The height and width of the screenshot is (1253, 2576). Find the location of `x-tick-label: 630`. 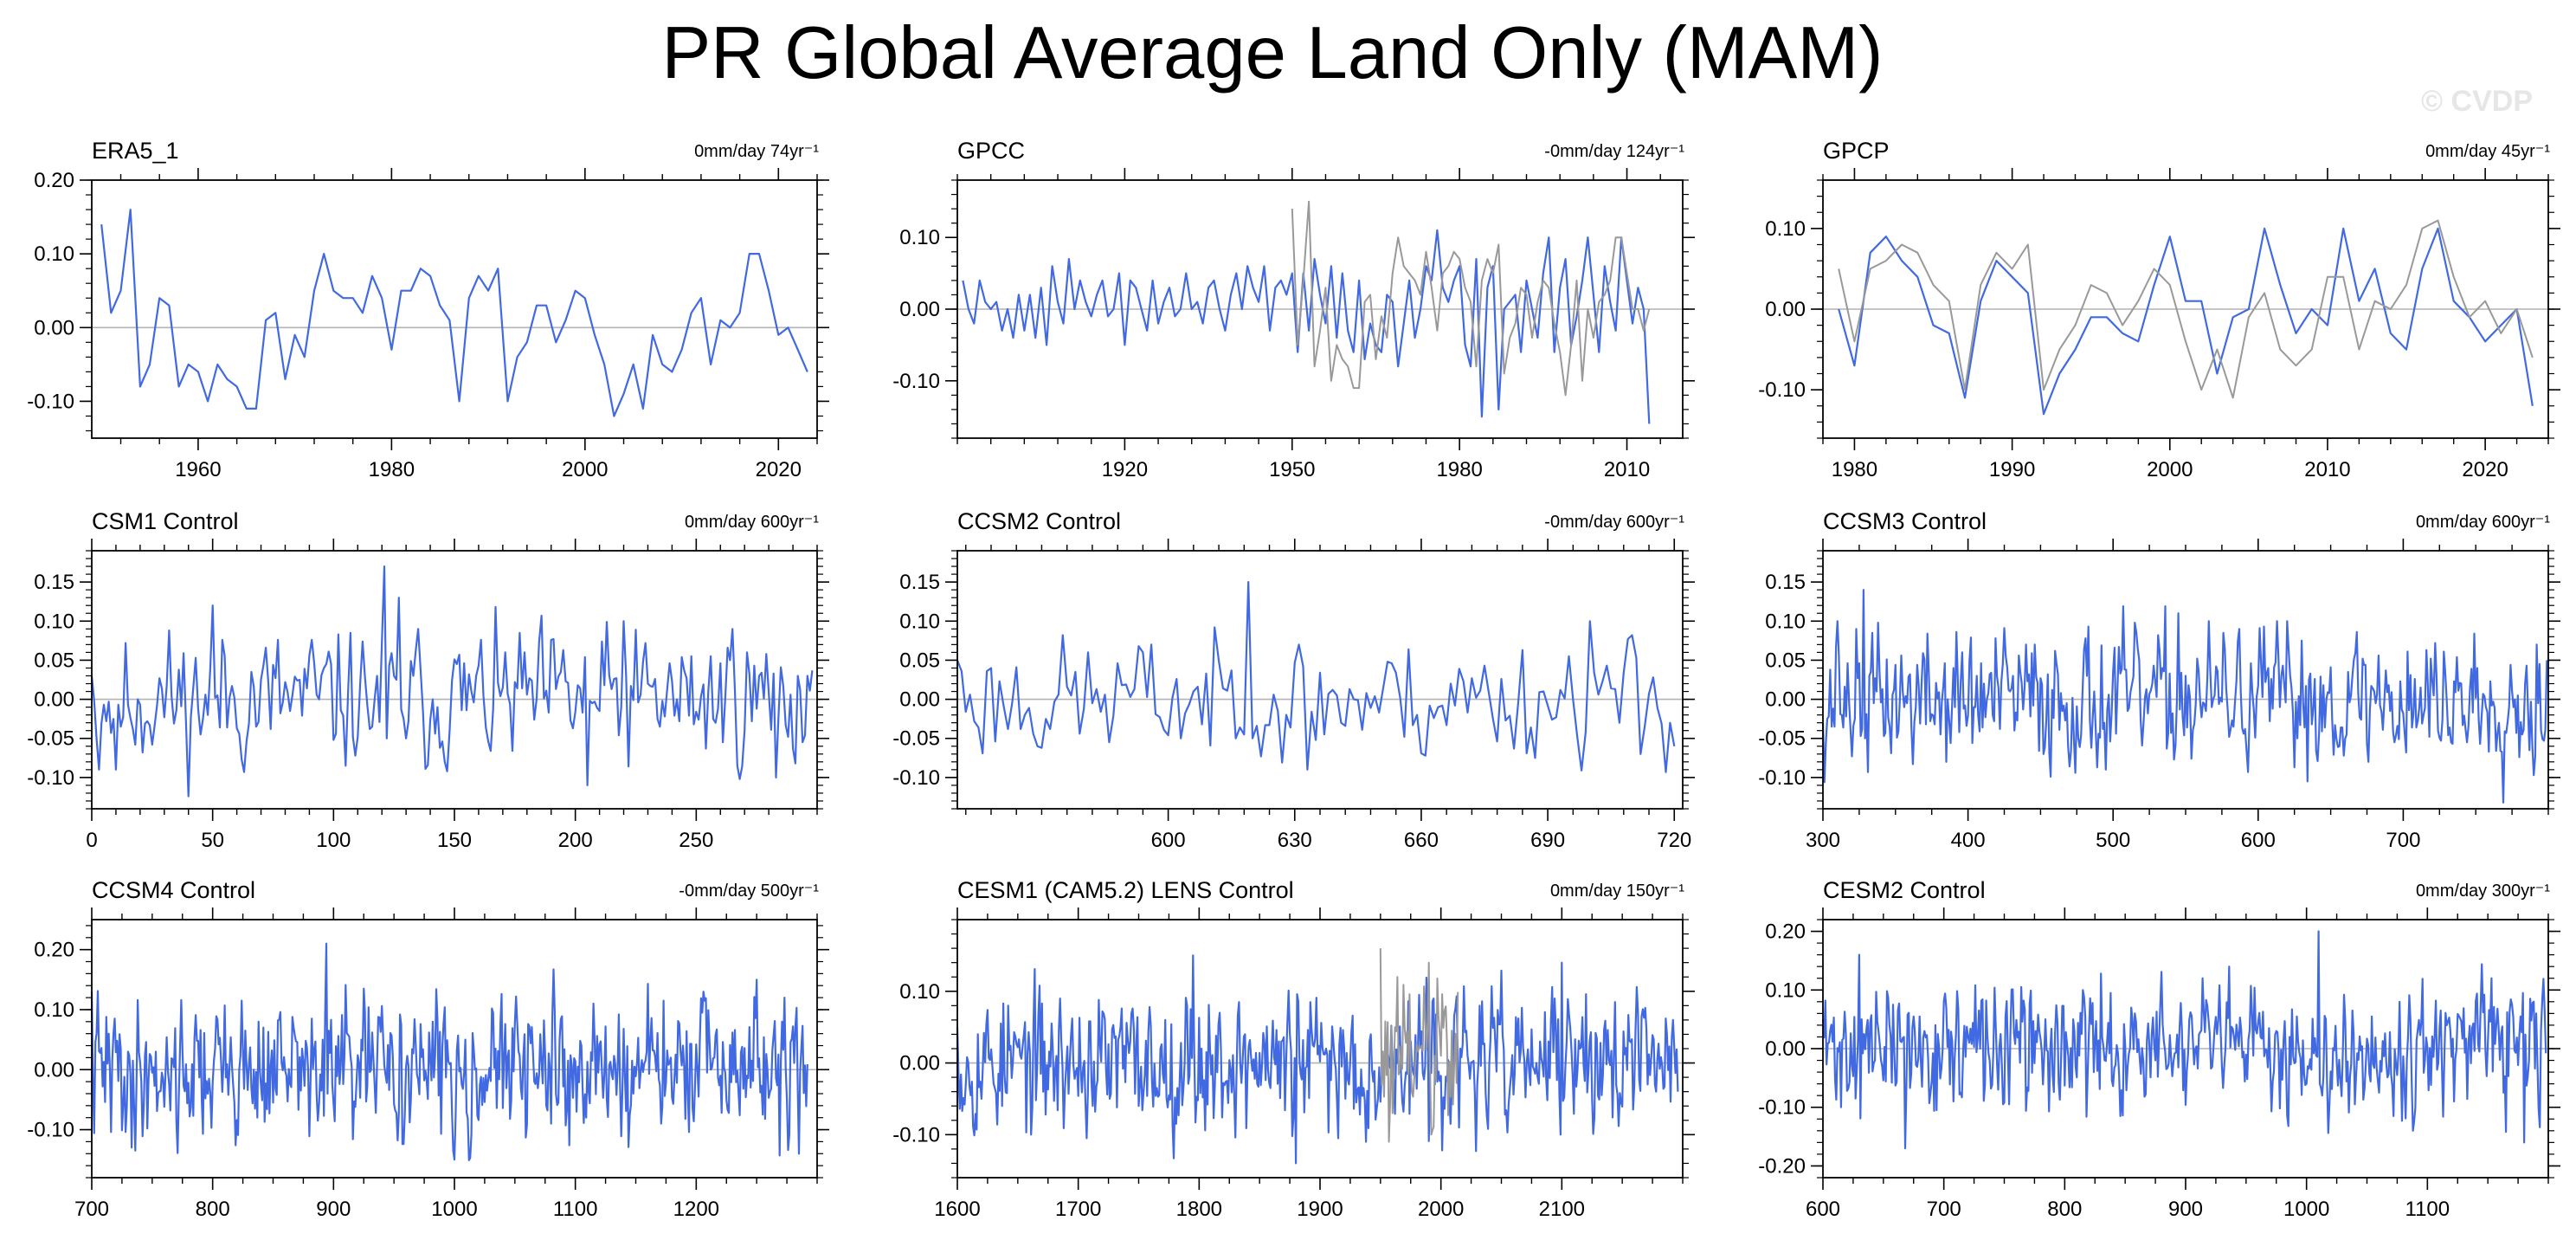

x-tick-label: 630 is located at coordinates (1295, 840).